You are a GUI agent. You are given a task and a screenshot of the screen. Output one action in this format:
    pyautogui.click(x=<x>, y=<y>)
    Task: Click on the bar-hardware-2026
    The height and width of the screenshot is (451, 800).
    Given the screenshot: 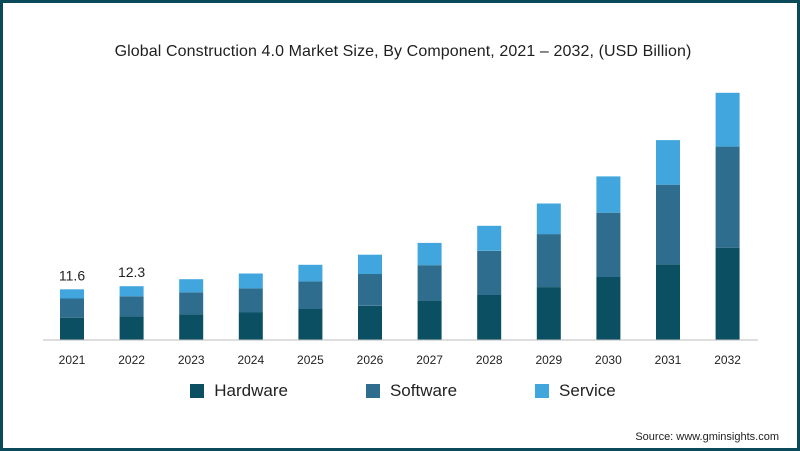 What is the action you would take?
    pyautogui.click(x=370, y=322)
    